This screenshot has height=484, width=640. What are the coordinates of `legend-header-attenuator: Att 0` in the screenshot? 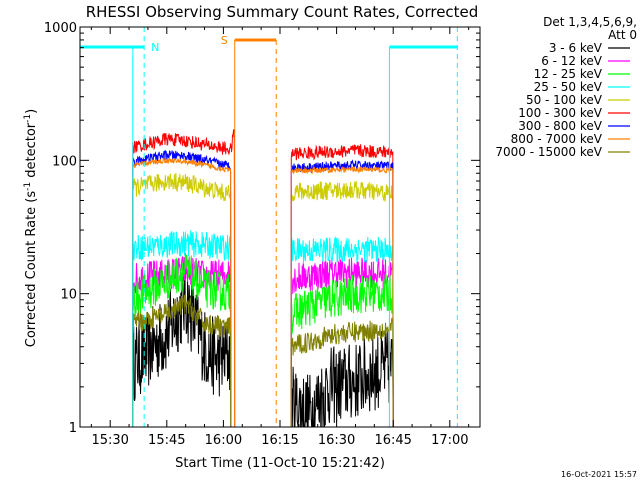 It's located at (622, 35).